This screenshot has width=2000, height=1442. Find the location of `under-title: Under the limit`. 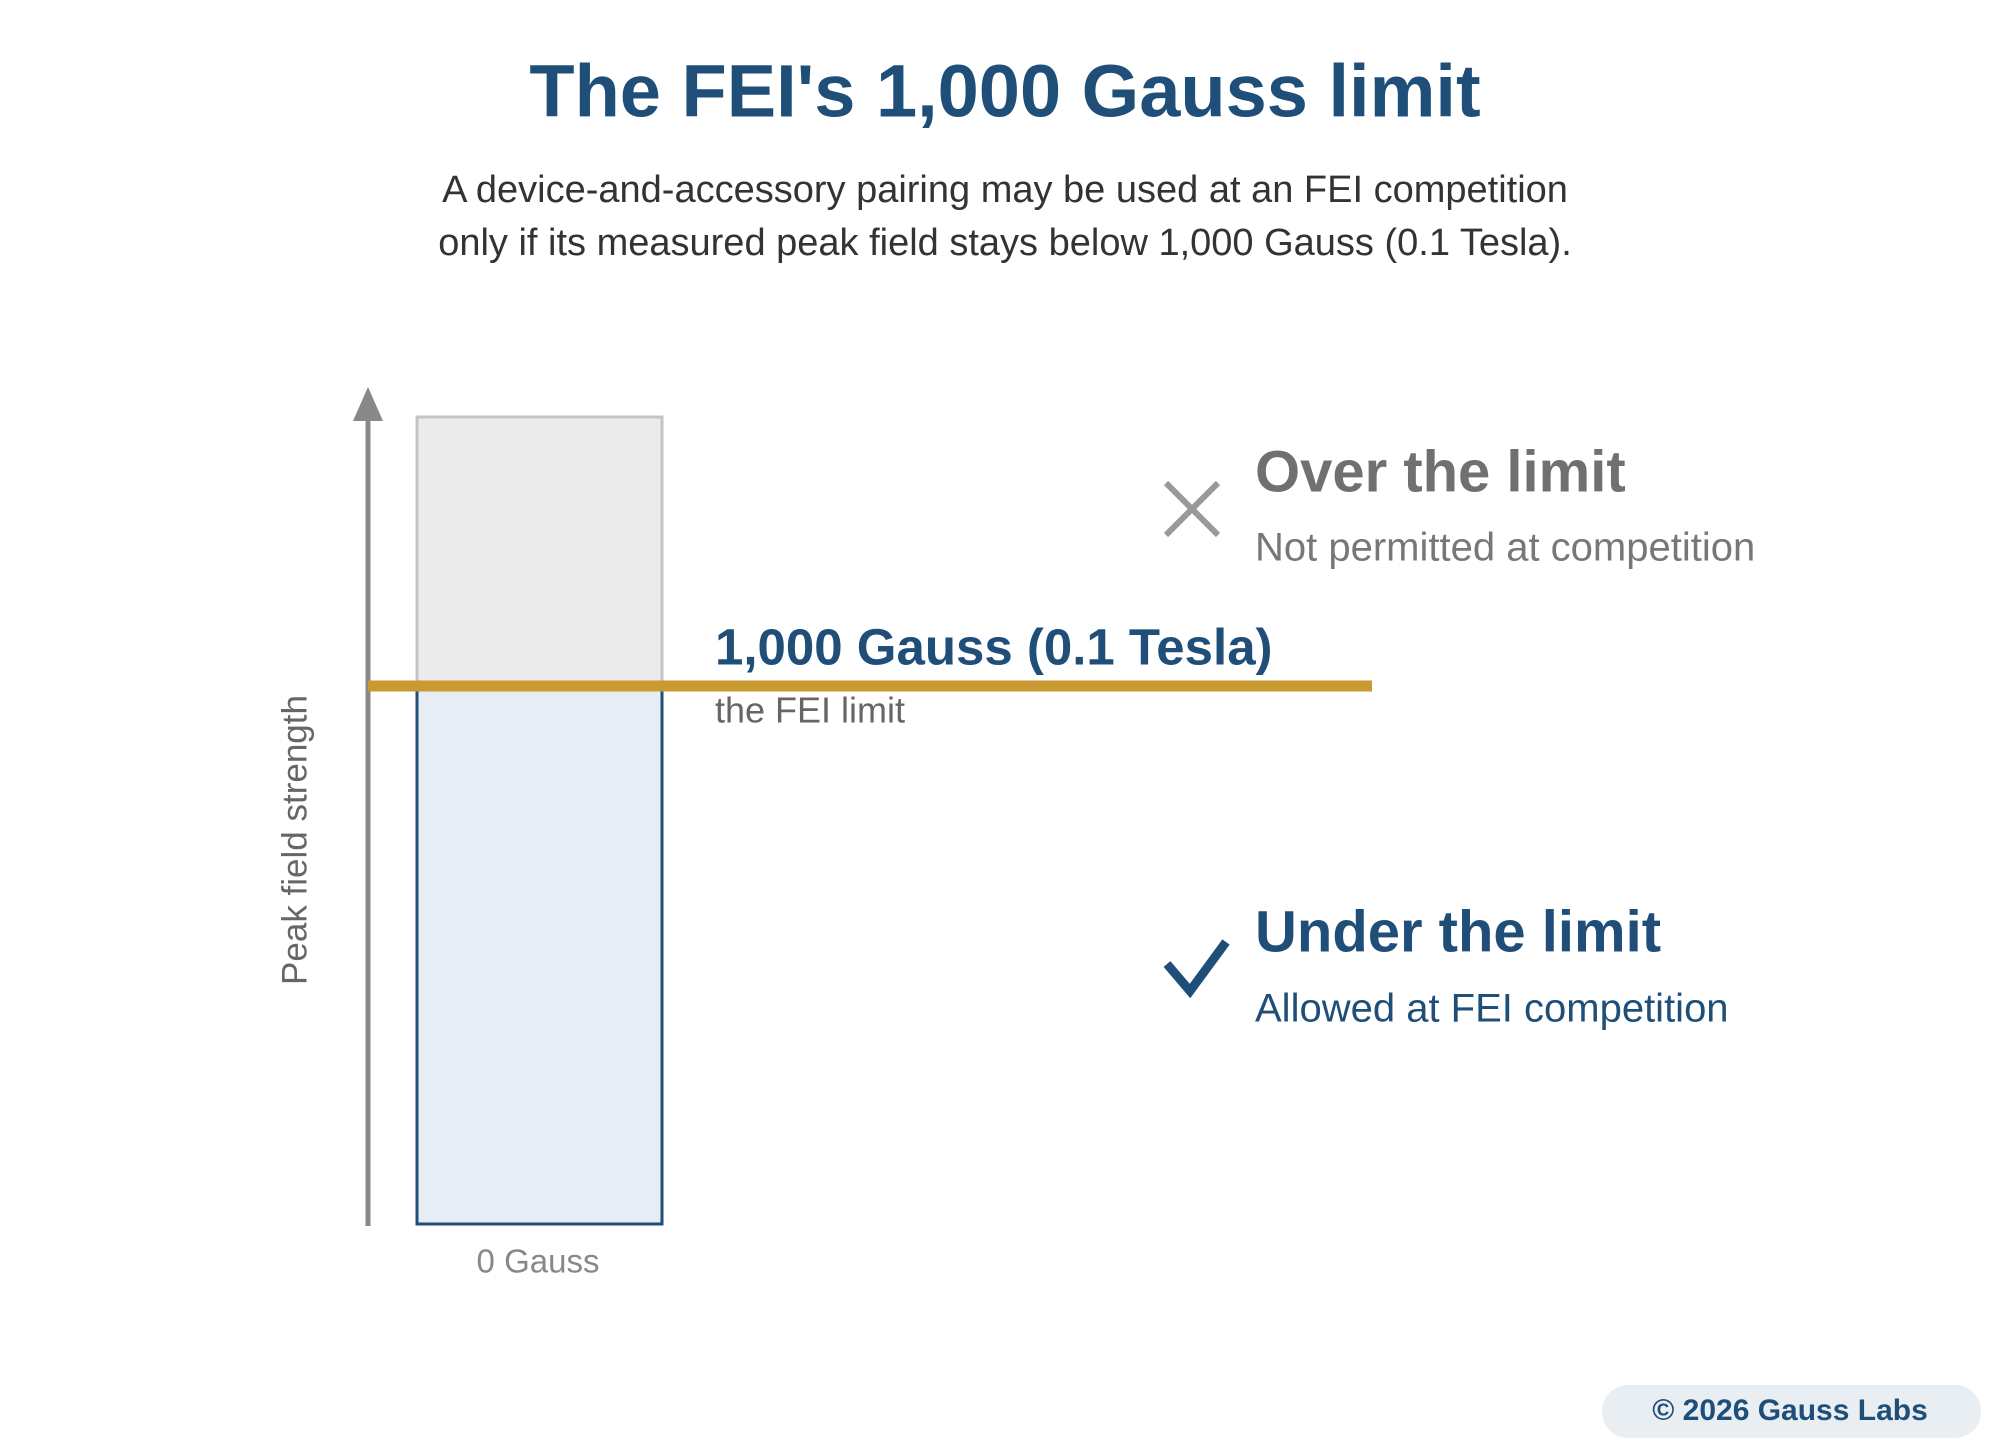

under-title: Under the limit is located at coordinates (1458, 931).